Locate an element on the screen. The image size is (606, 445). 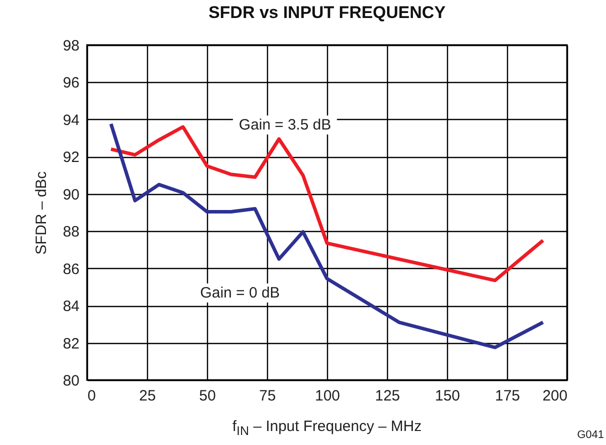
annotation: Gain = 3.5 dB is located at coordinates (285, 125).